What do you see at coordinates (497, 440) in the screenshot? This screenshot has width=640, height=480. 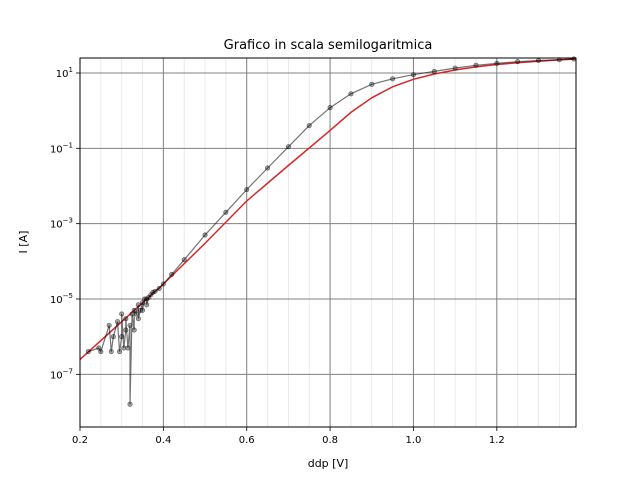 I see `x-tick-label: 1.2` at bounding box center [497, 440].